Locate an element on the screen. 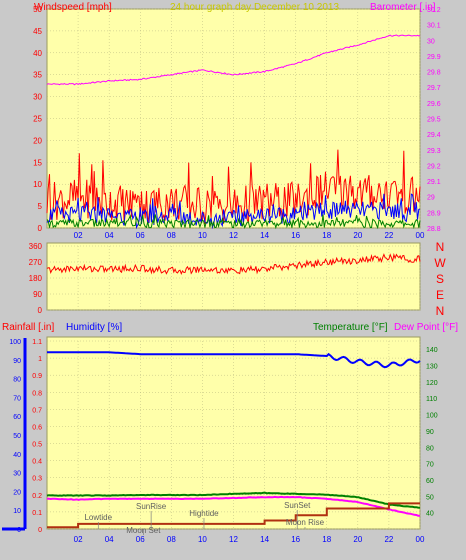 This screenshot has width=466, height=560. windspeed-tick-label: 45 is located at coordinates (37, 31).